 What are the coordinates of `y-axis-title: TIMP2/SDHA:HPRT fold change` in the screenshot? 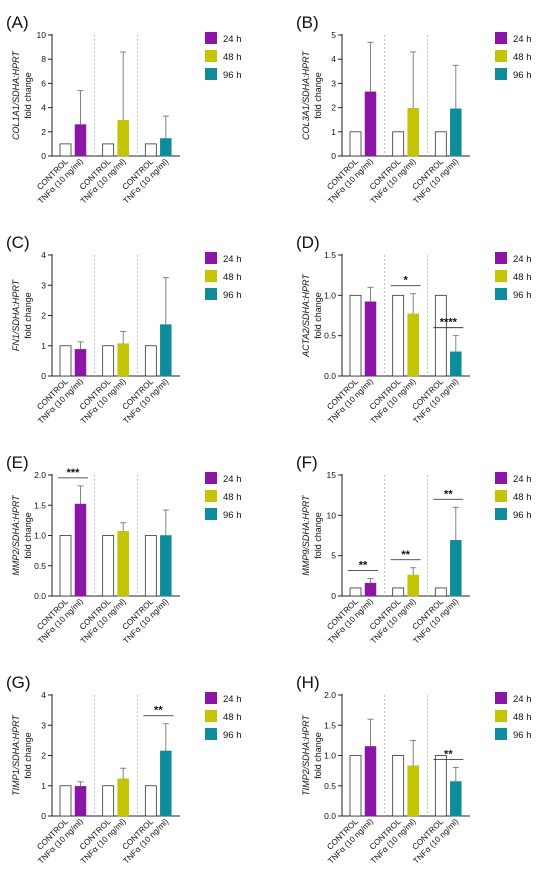 It's located at (312, 755).